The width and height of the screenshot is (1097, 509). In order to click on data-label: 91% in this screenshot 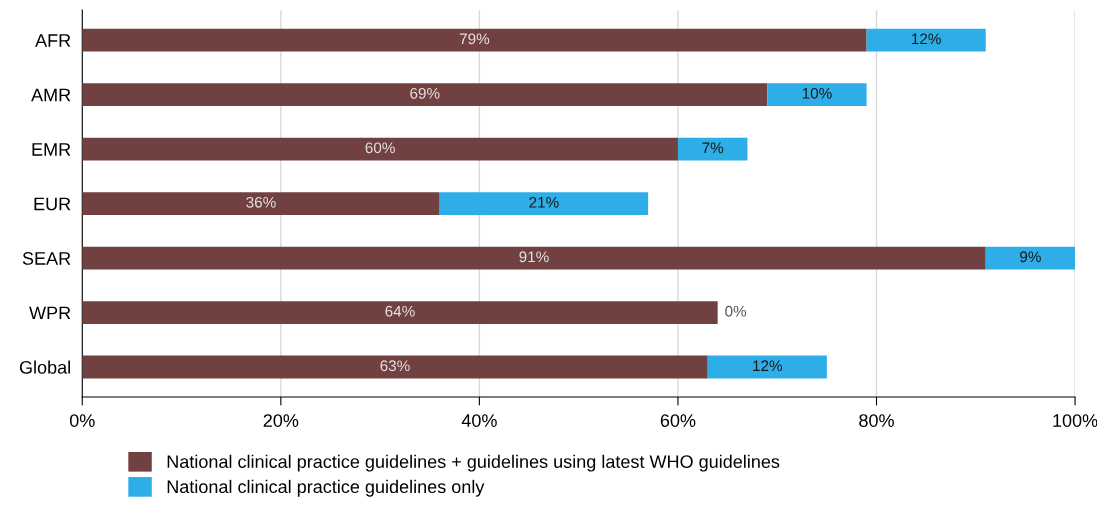, I will do `click(534, 257)`.